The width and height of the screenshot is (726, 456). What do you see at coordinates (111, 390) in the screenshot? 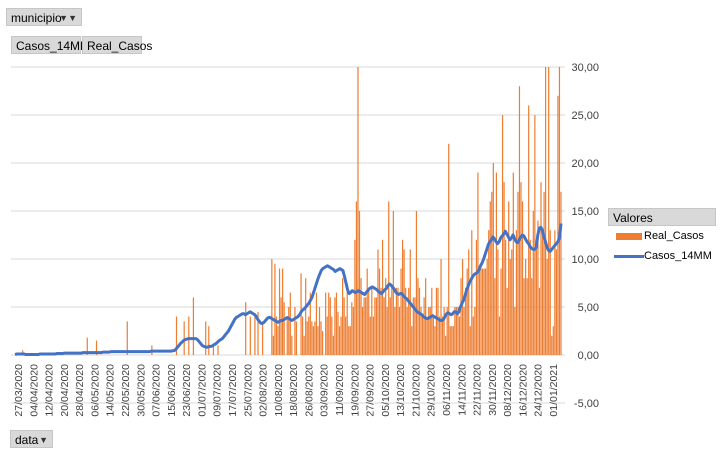
I see `x-tick-label: 14/05/2020` at bounding box center [111, 390].